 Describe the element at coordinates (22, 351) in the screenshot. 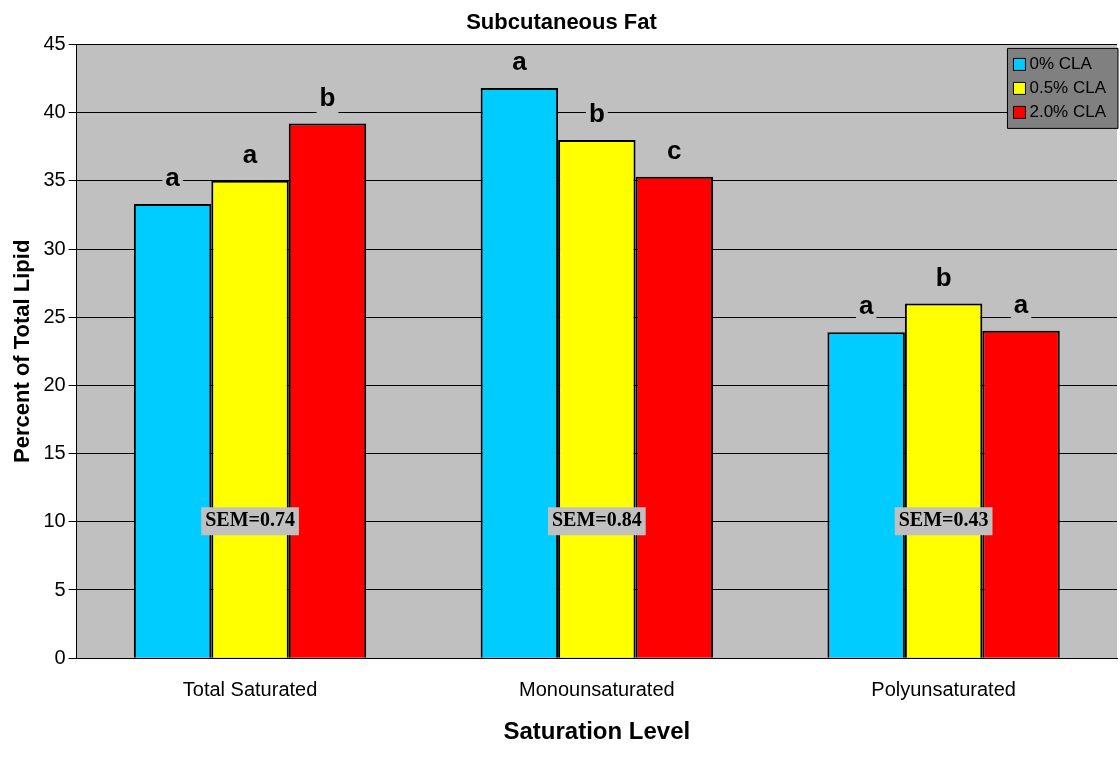

I see `y-axis-title: Percent of Total Lipid` at that location.